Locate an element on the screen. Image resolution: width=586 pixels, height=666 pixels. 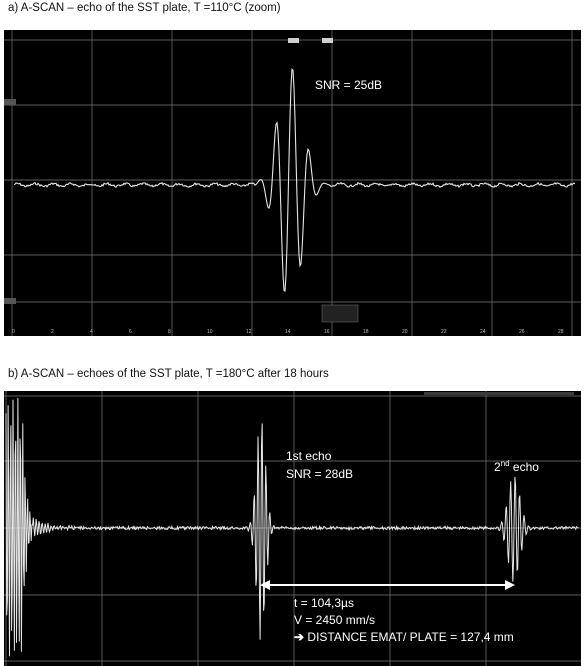
distance-label: ➔ DISTANCE EMAT/ PLATE = 127,4 mm is located at coordinates (404, 637).